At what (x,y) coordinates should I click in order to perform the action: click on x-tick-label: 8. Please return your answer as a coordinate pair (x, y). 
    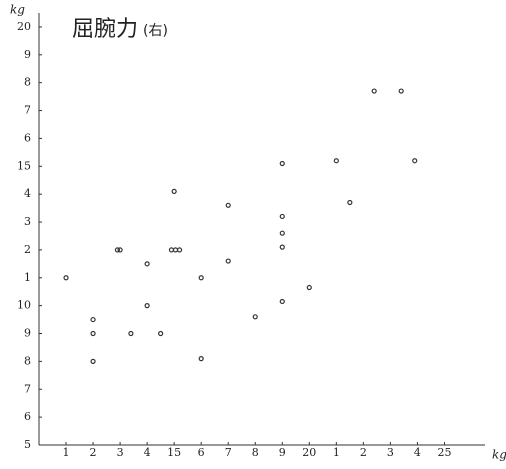
    Looking at the image, I should click on (255, 452).